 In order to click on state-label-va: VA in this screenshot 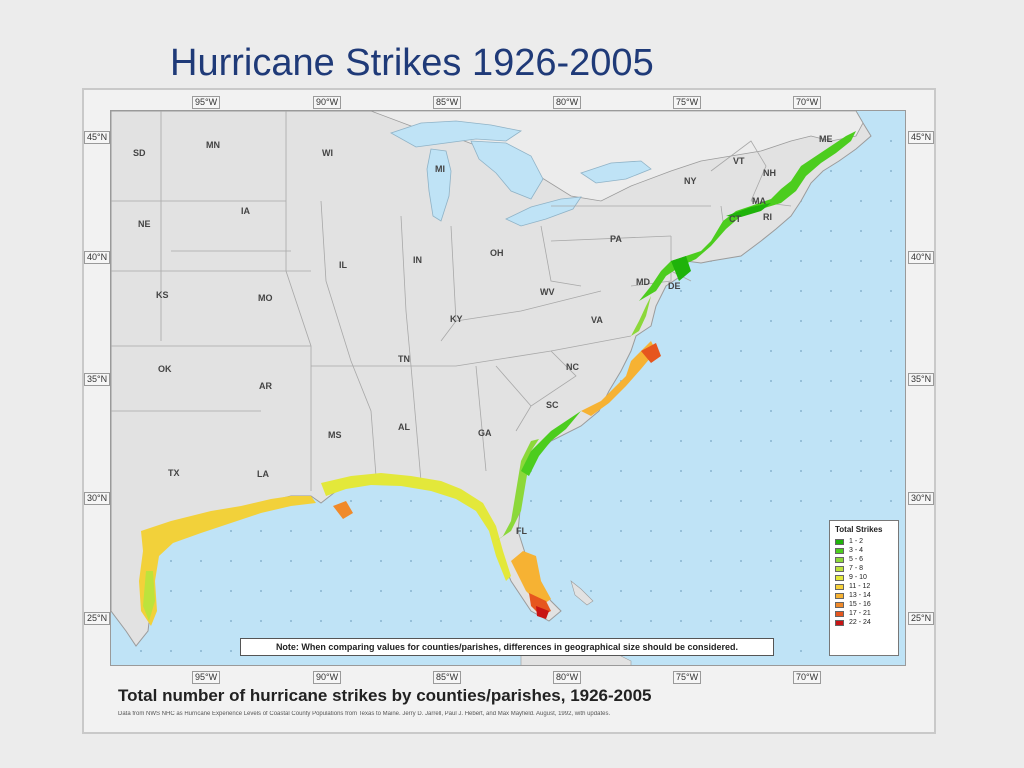, I will do `click(597, 320)`.